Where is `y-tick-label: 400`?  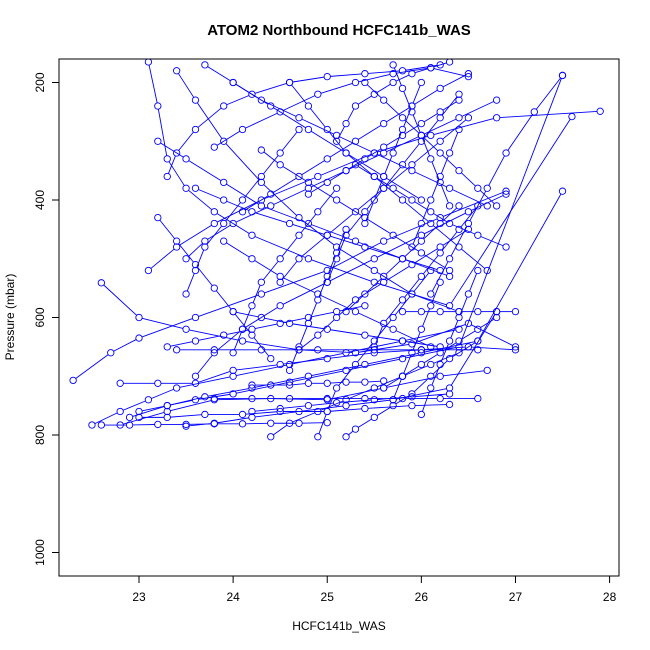
y-tick-label: 400 is located at coordinates (40, 200).